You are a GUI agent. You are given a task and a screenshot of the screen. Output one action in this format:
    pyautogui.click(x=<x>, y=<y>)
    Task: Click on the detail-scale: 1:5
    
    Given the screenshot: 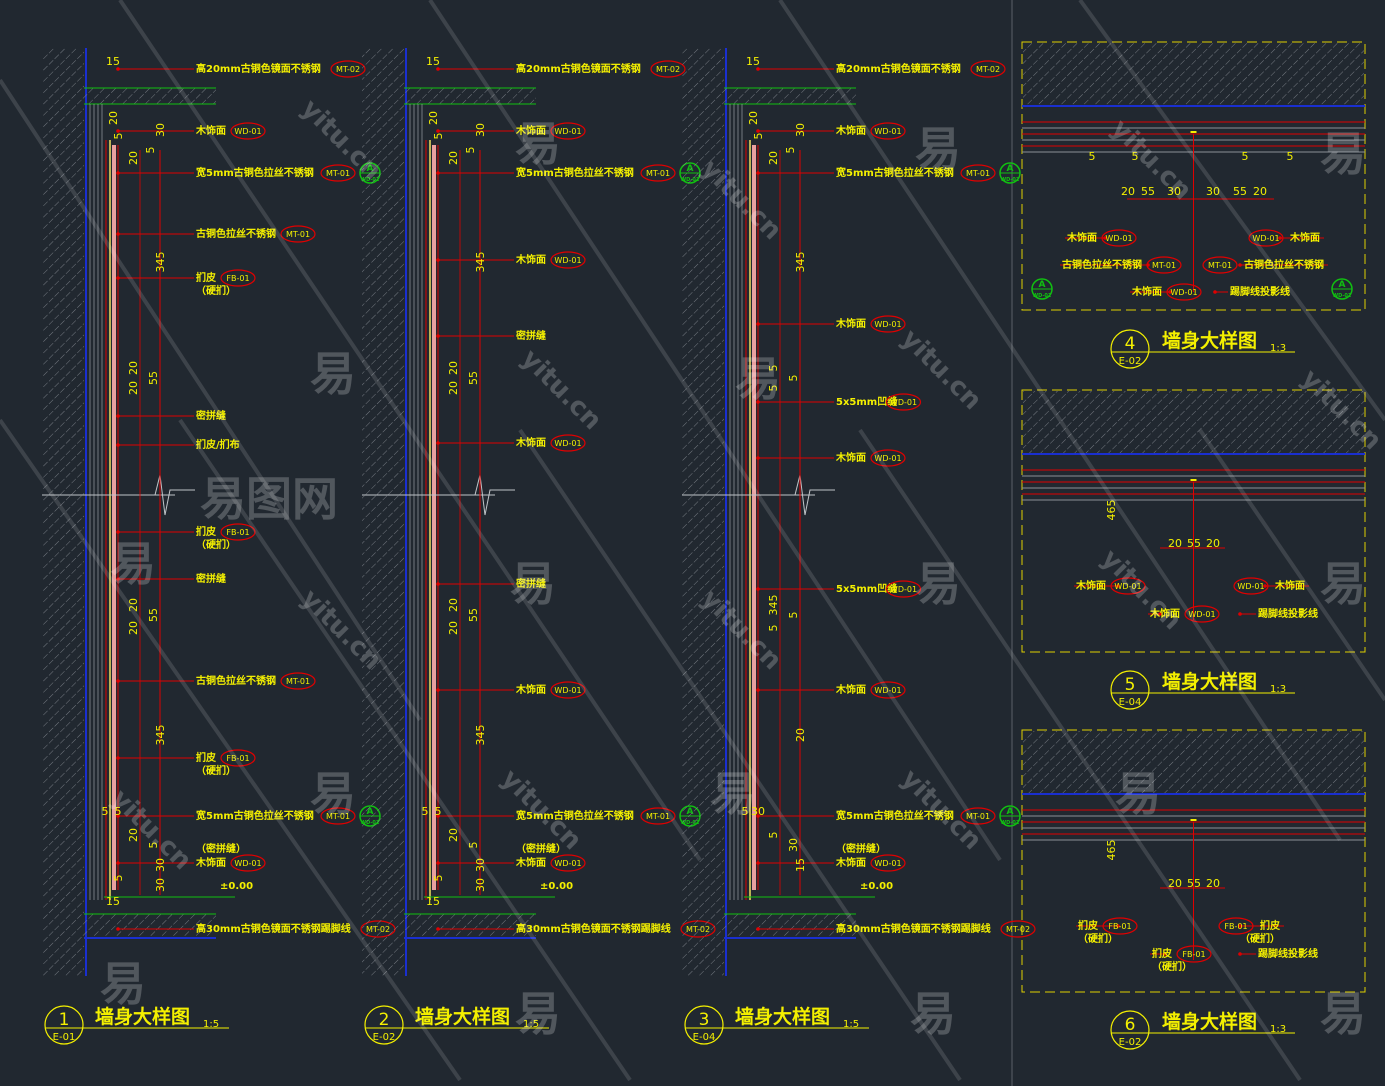 What is the action you would take?
    pyautogui.click(x=211, y=1024)
    